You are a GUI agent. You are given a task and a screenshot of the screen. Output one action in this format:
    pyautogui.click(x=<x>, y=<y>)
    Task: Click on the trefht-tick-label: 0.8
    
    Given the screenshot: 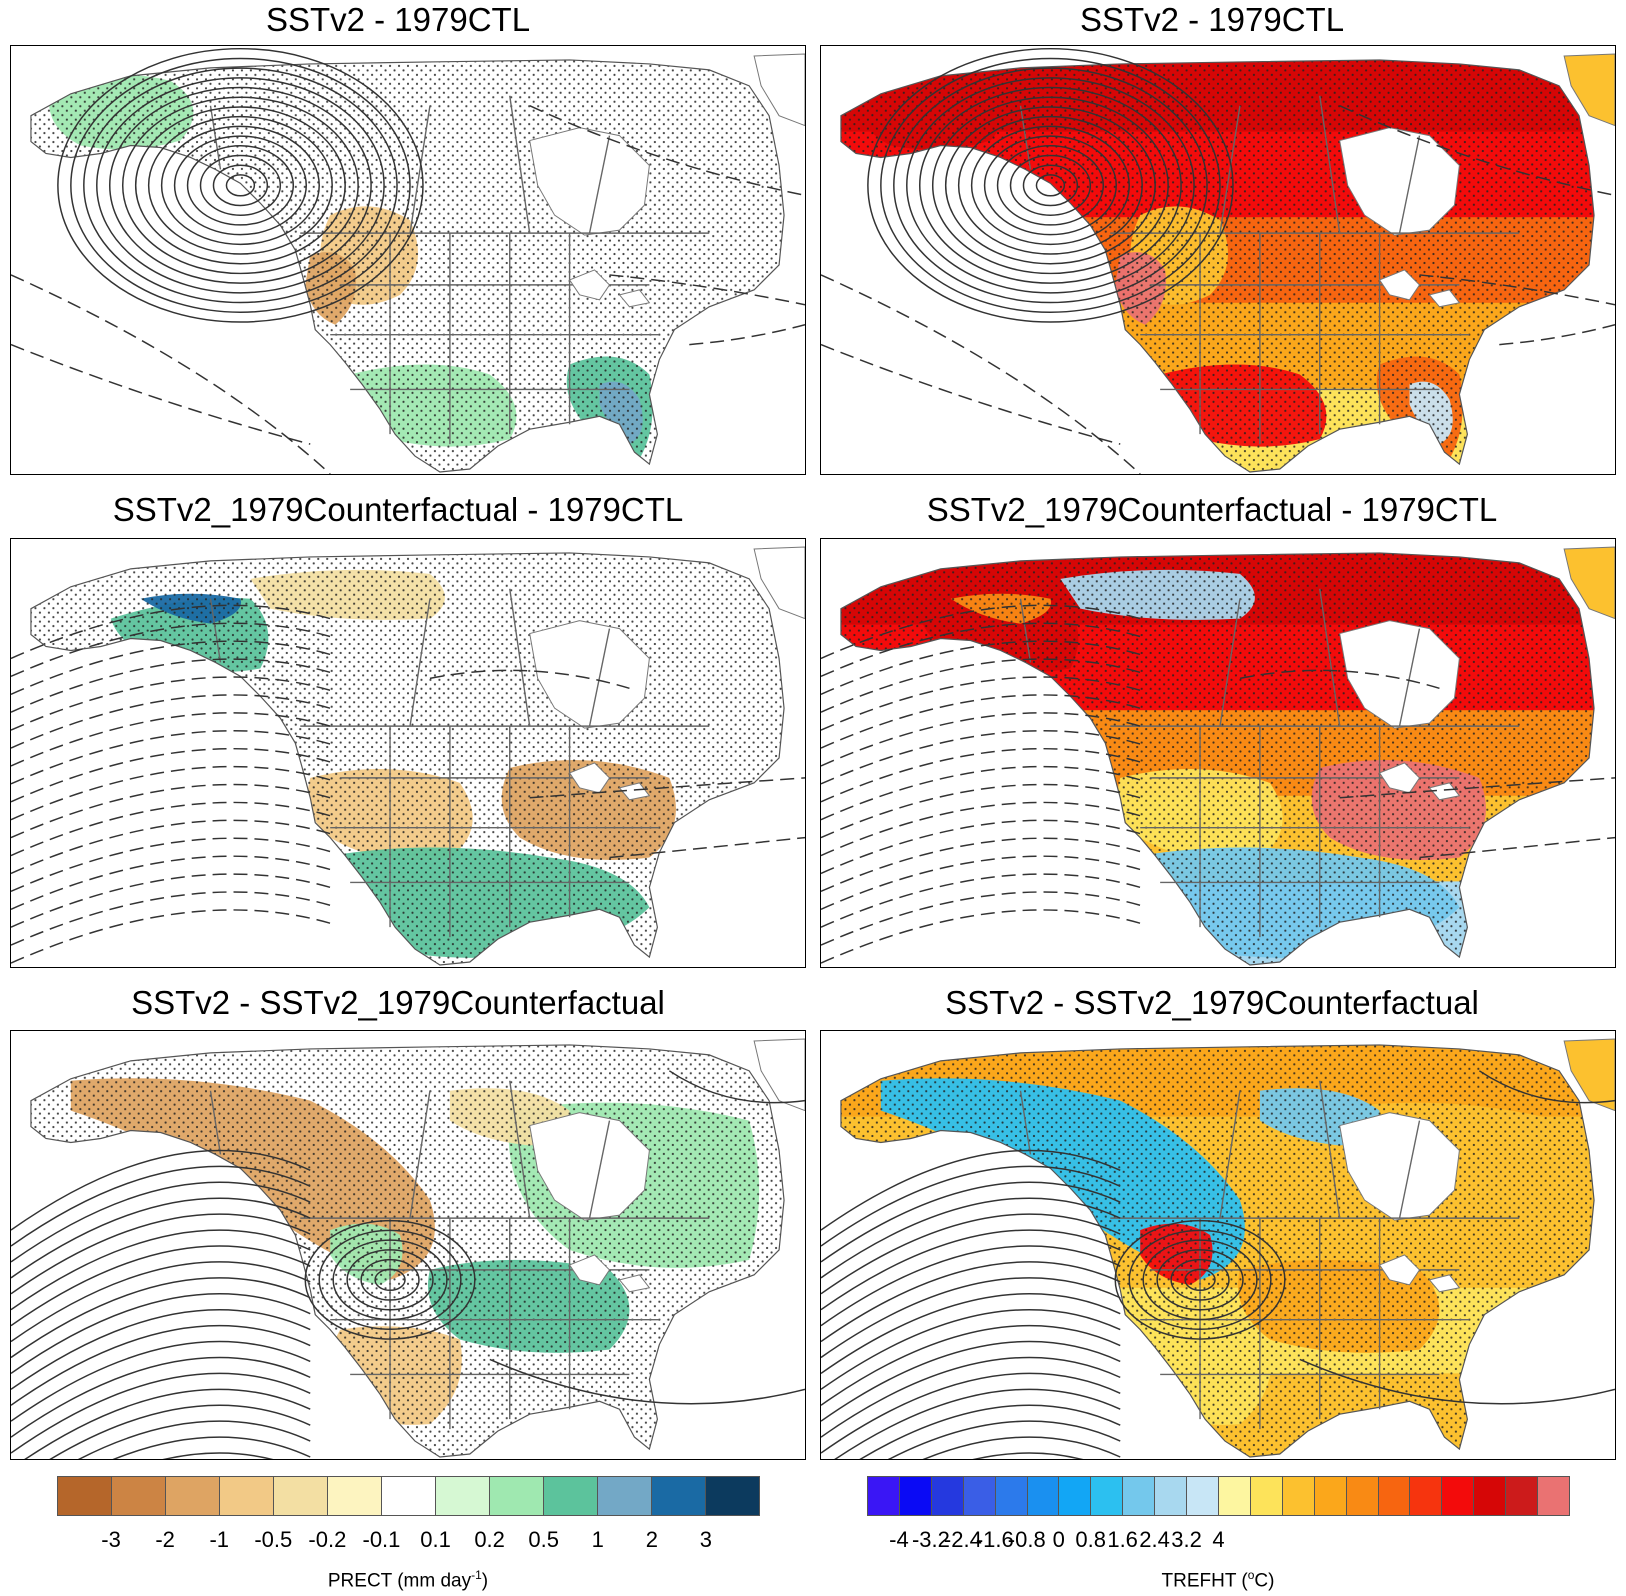 What is the action you would take?
    pyautogui.click(x=1090, y=1539)
    